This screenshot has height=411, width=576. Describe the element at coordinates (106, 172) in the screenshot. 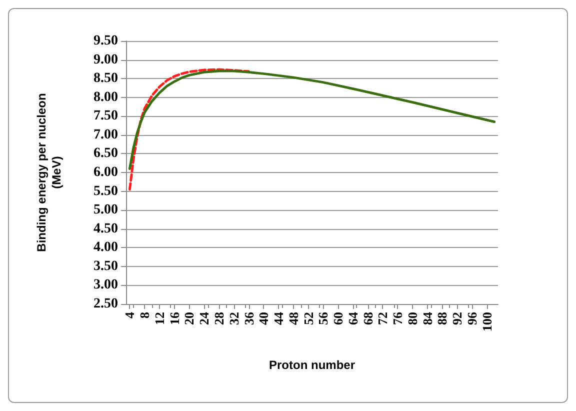

I see `y-tick-label: 6.00` at that location.